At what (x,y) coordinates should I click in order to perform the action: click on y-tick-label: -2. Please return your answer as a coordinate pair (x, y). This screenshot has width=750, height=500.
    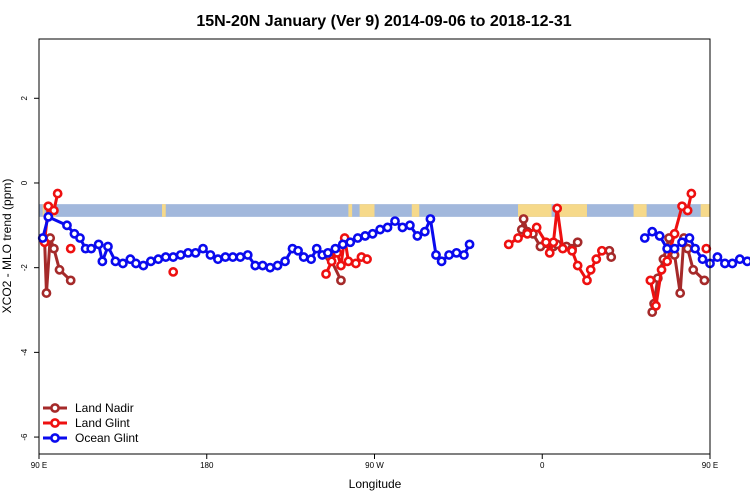
    Looking at the image, I should click on (24, 268).